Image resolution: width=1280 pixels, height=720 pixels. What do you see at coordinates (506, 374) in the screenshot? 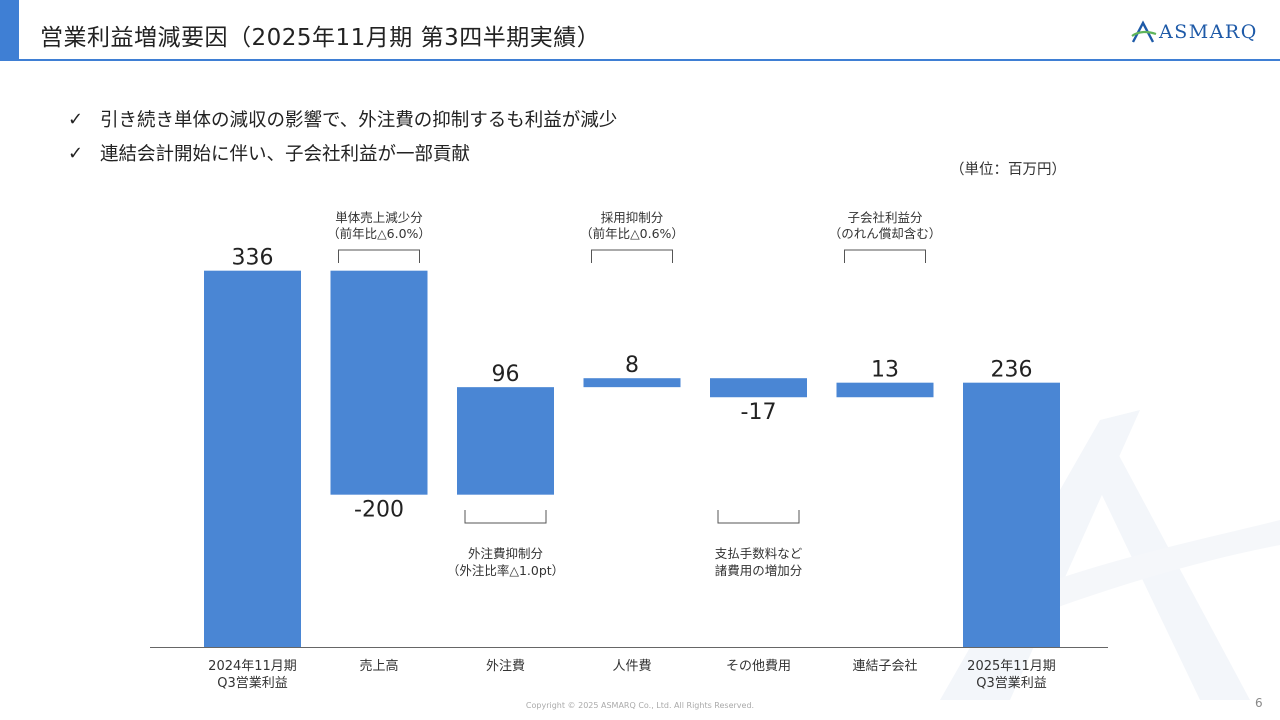
I see `data-label: 96` at bounding box center [506, 374].